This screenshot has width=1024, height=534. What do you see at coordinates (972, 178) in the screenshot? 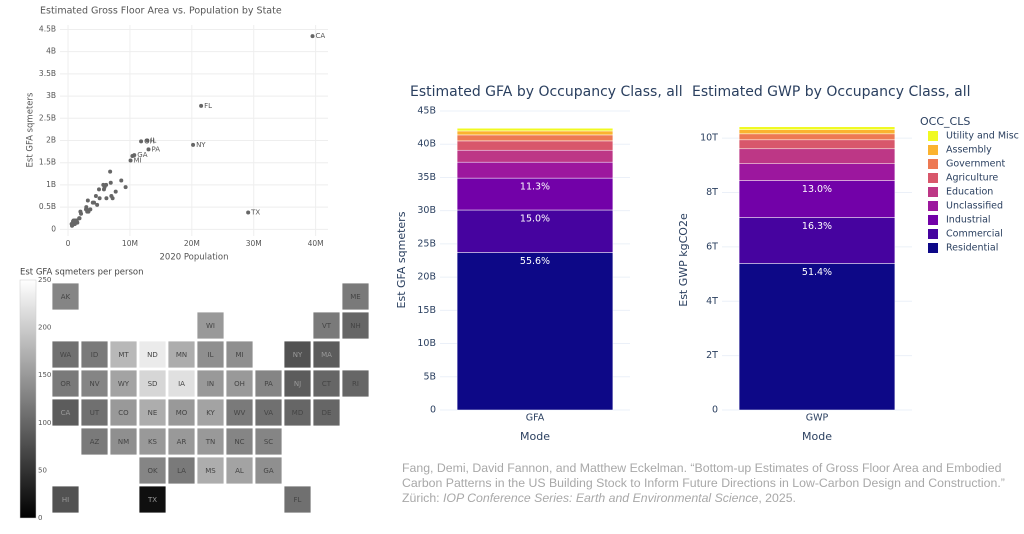
I see `legend-label: Agriculture` at bounding box center [972, 178].